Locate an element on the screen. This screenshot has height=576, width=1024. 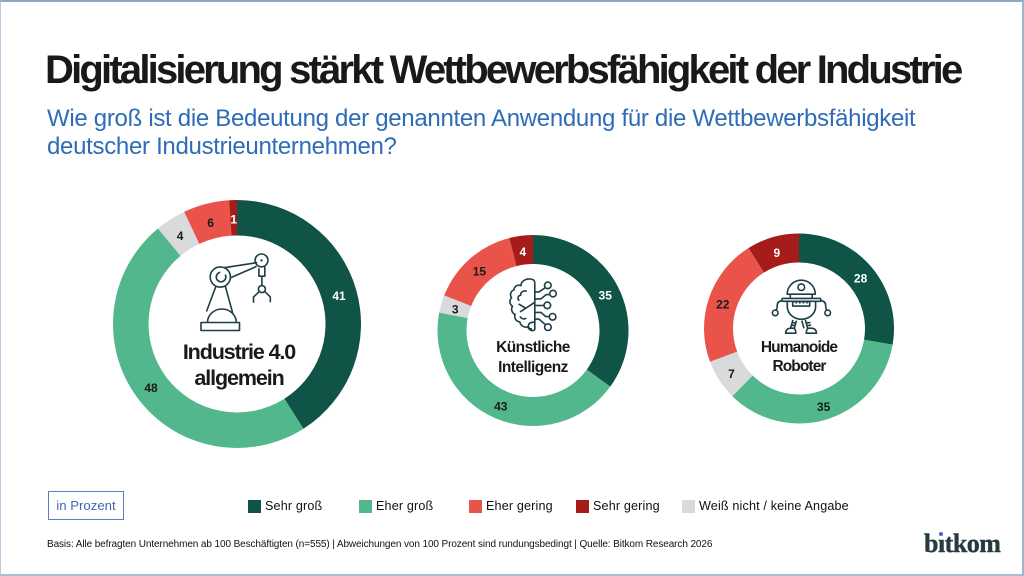
svg-text: 7 is located at coordinates (731, 374).